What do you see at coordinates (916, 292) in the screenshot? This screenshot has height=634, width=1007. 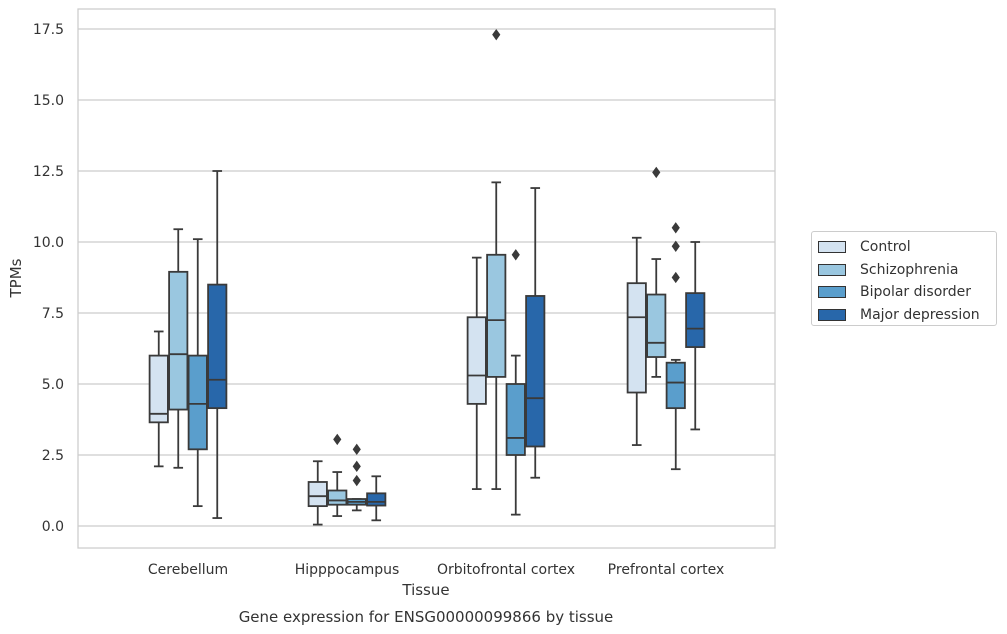 I see `legend-label: Bipolar disorder` at bounding box center [916, 292].